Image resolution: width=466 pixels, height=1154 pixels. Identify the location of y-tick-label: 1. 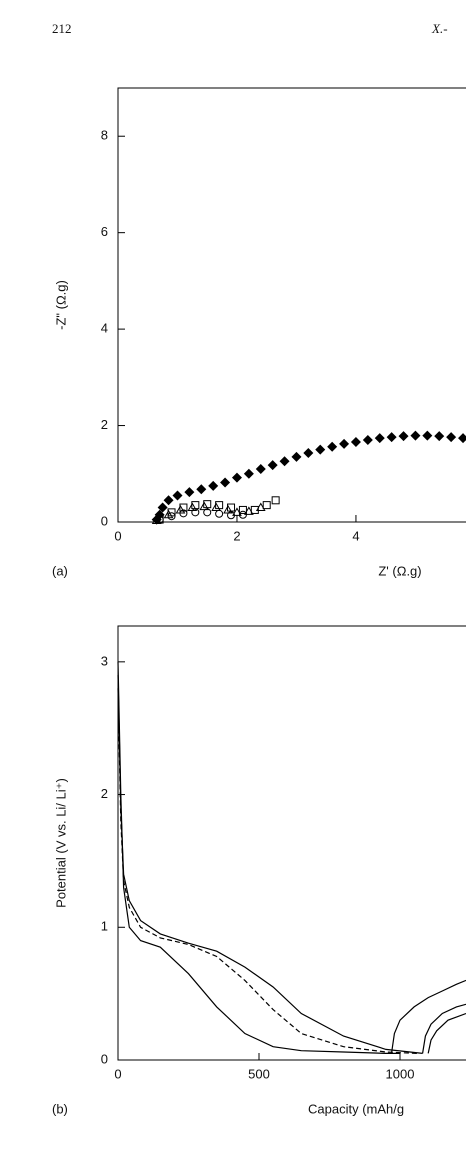
(104, 926).